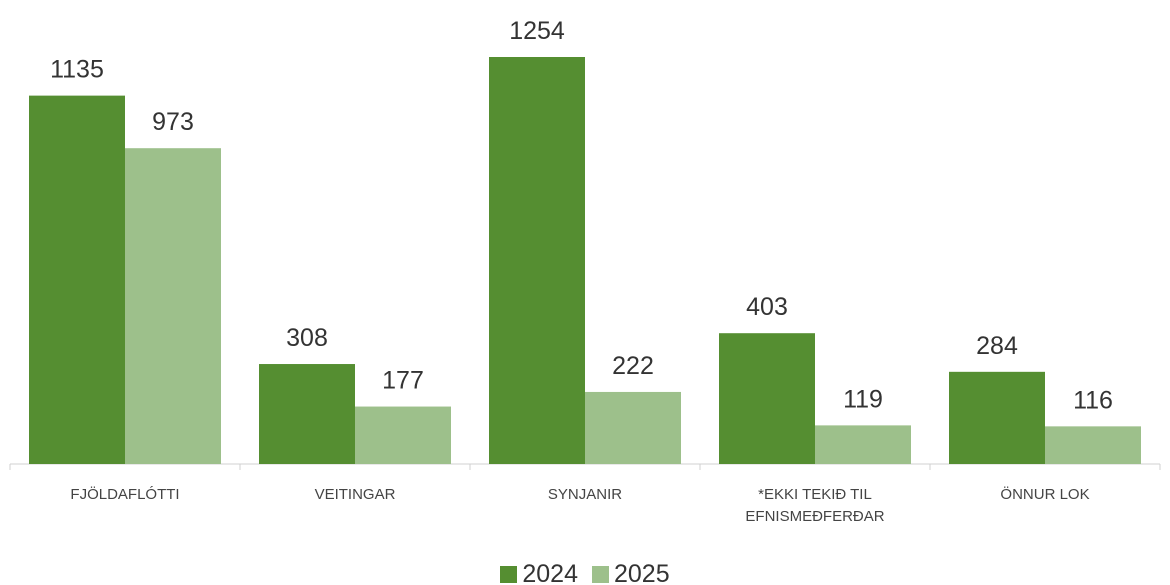  I want to click on legend: 2024 2025, so click(585, 573).